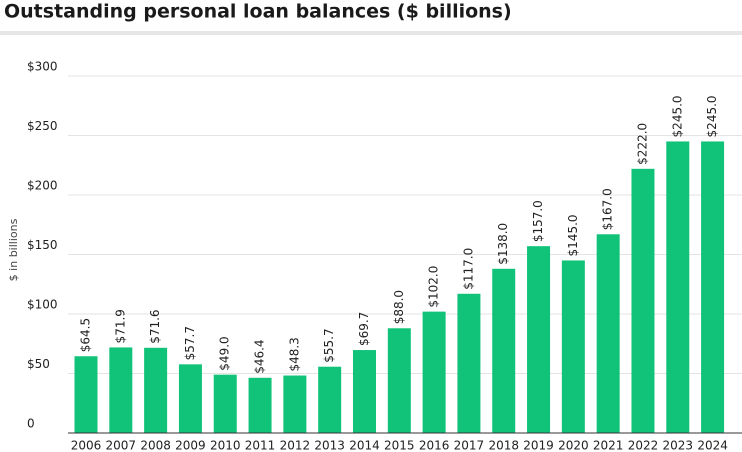  Describe the element at coordinates (712, 445) in the screenshot. I see `x-tick-label: 2024` at that location.